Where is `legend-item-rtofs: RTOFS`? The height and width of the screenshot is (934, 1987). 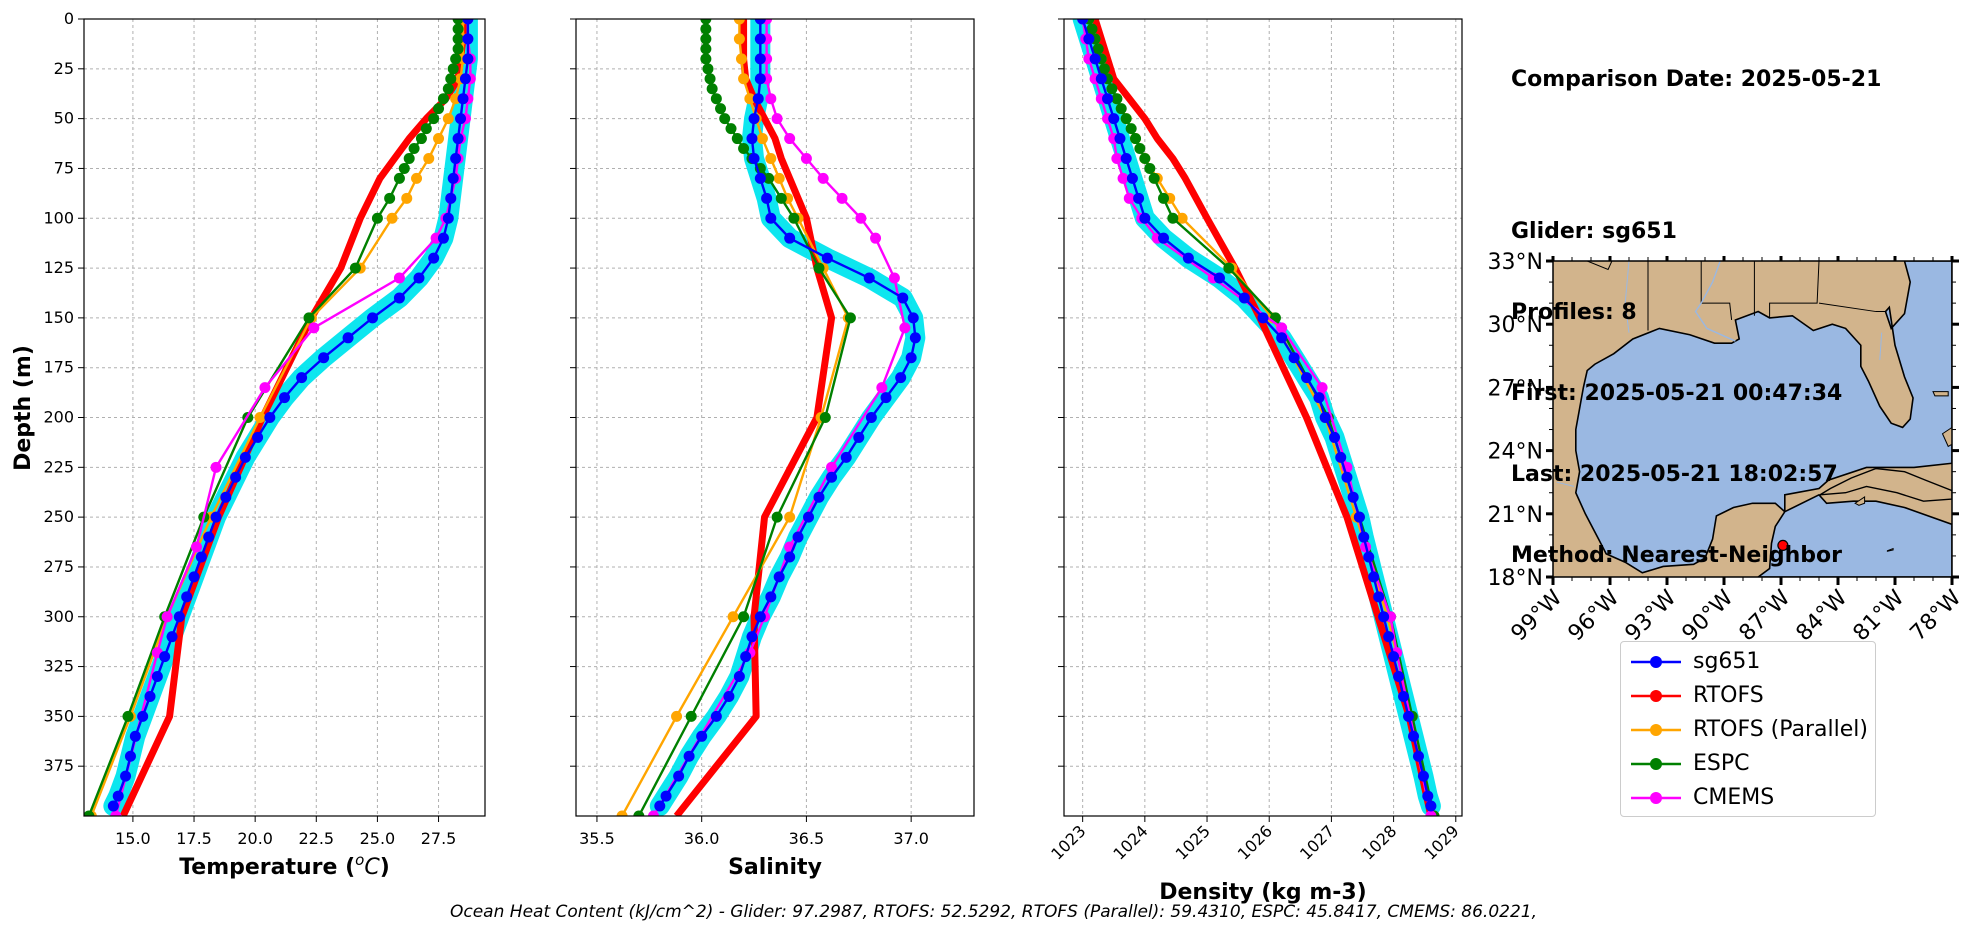 legend-item-rtofs: RTOFS is located at coordinates (1748, 696).